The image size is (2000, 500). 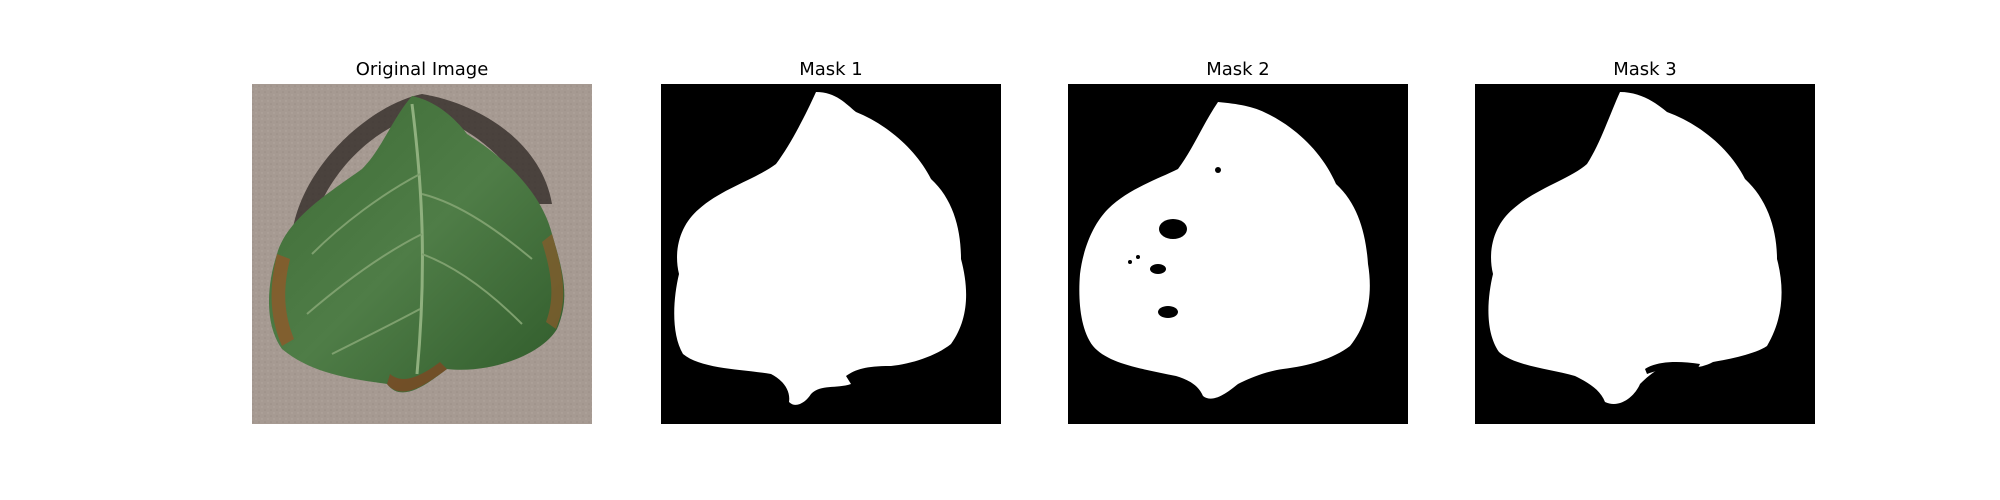 I want to click on panel-title: Mask 1, so click(x=831, y=69).